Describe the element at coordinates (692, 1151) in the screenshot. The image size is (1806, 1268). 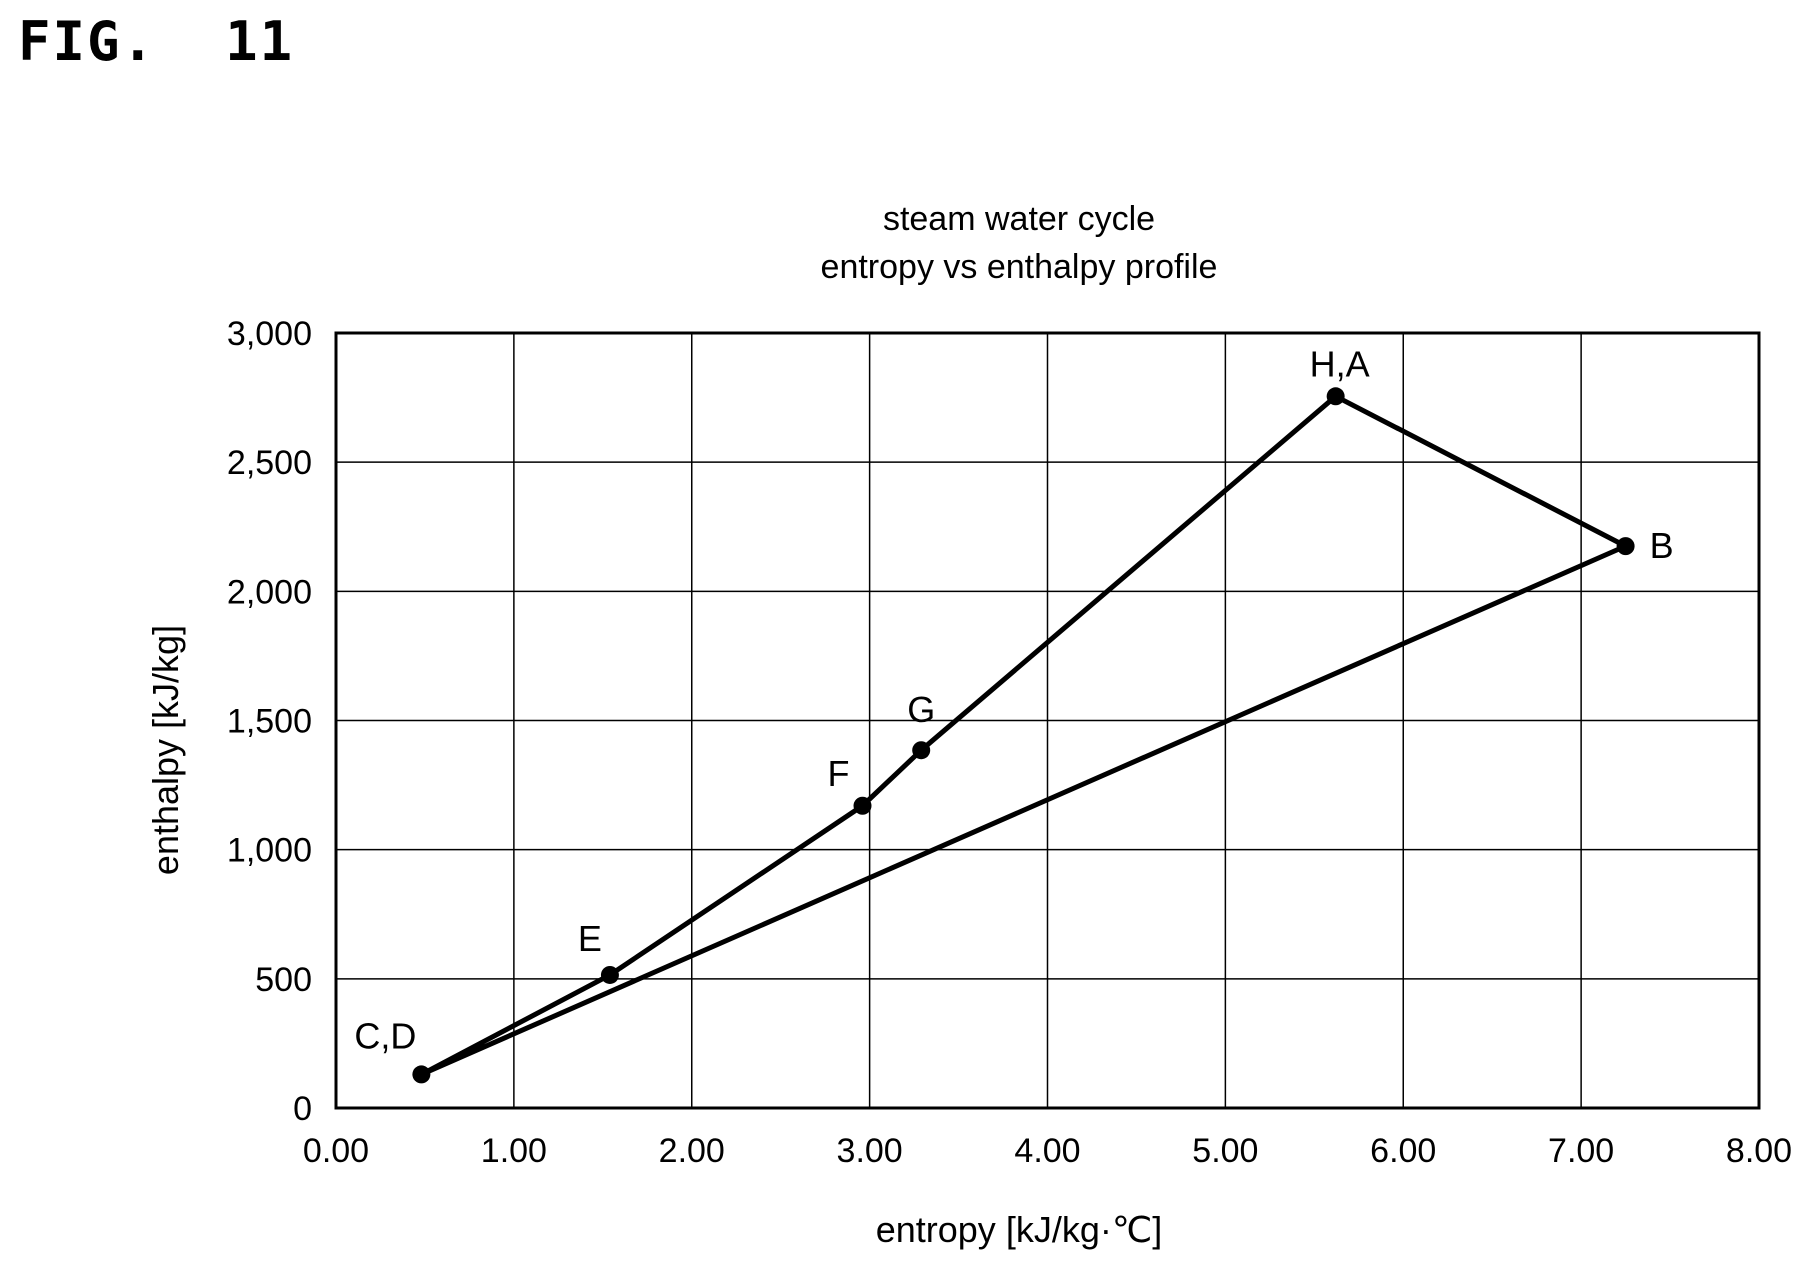
I see `x-tick-label: 2.00` at that location.